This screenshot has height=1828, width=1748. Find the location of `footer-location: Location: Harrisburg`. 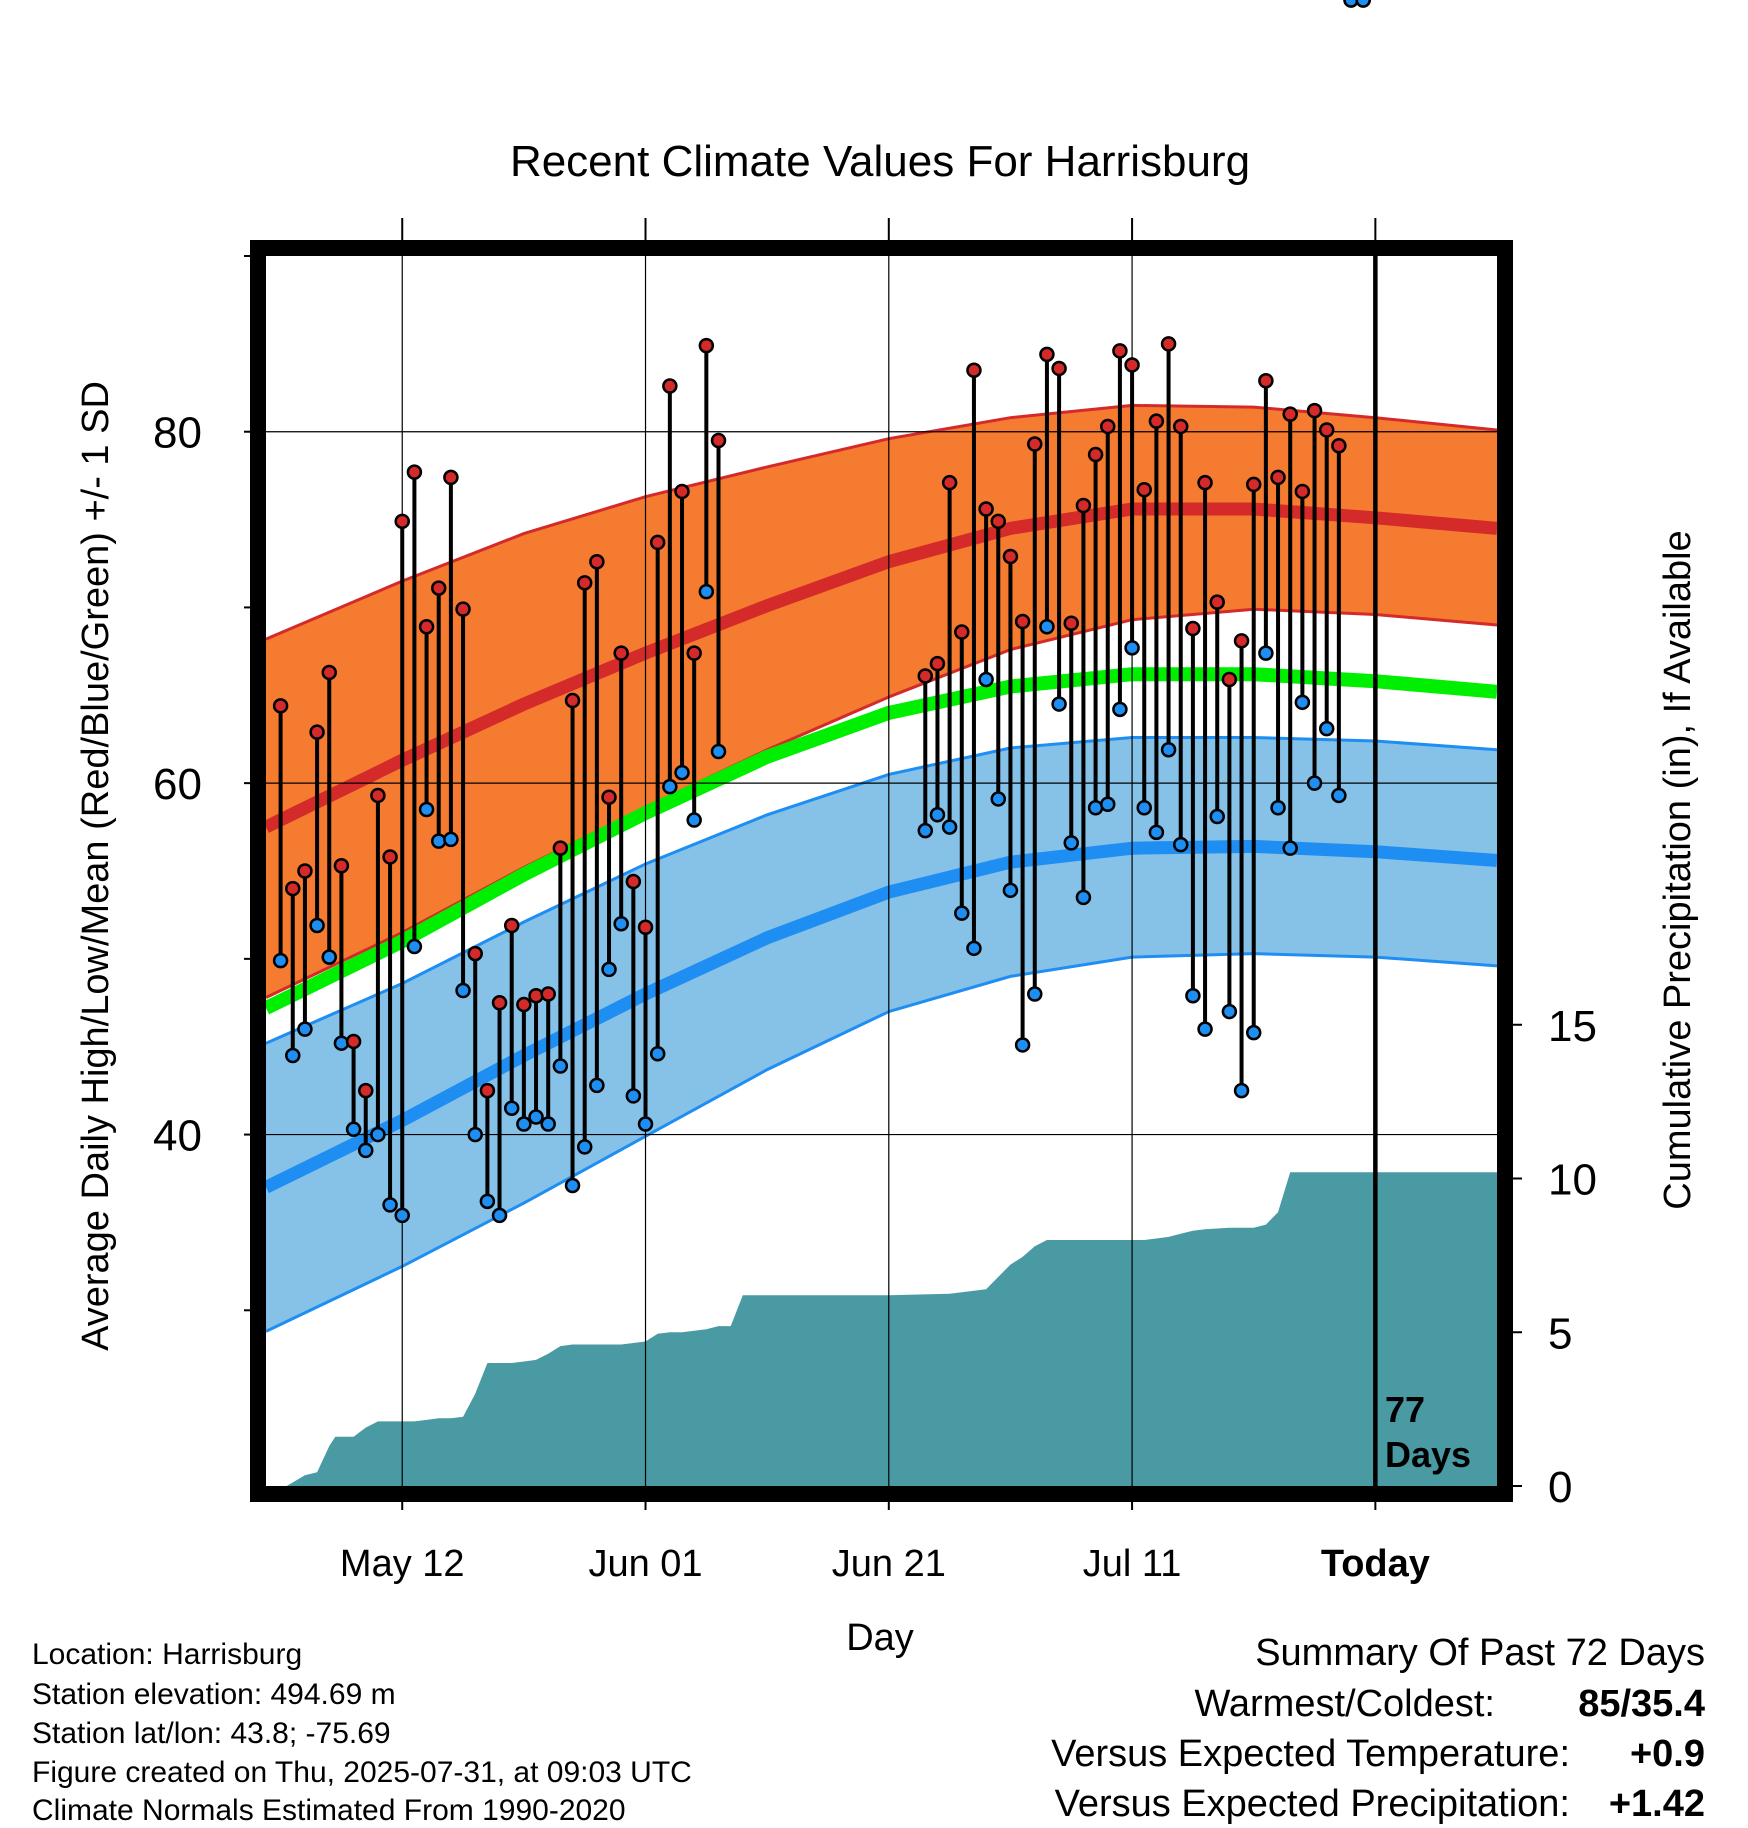

footer-location: Location: Harrisburg is located at coordinates (167, 1654).